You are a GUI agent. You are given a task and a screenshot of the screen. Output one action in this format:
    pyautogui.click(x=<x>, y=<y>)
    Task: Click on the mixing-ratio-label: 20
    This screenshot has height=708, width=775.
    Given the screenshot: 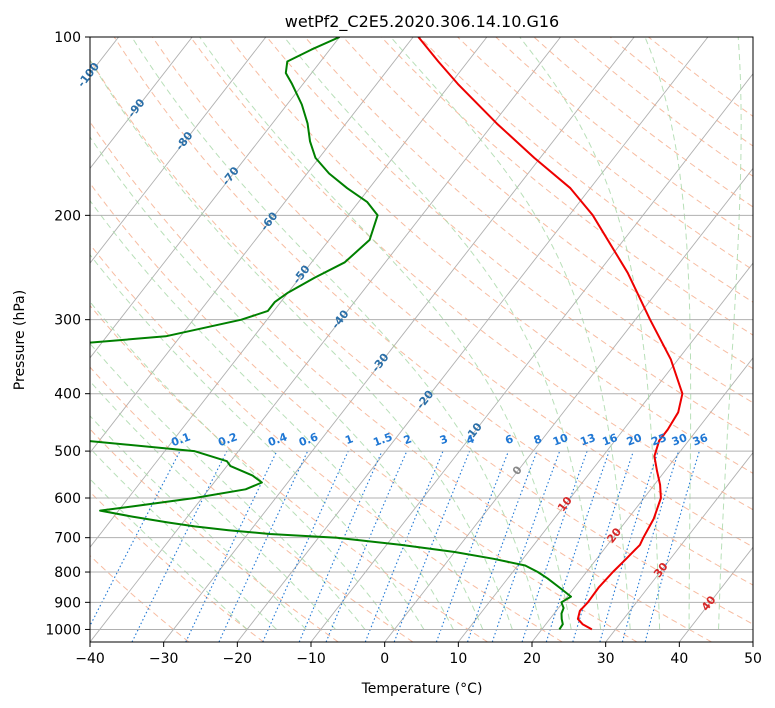 What is the action you would take?
    pyautogui.click(x=634, y=440)
    